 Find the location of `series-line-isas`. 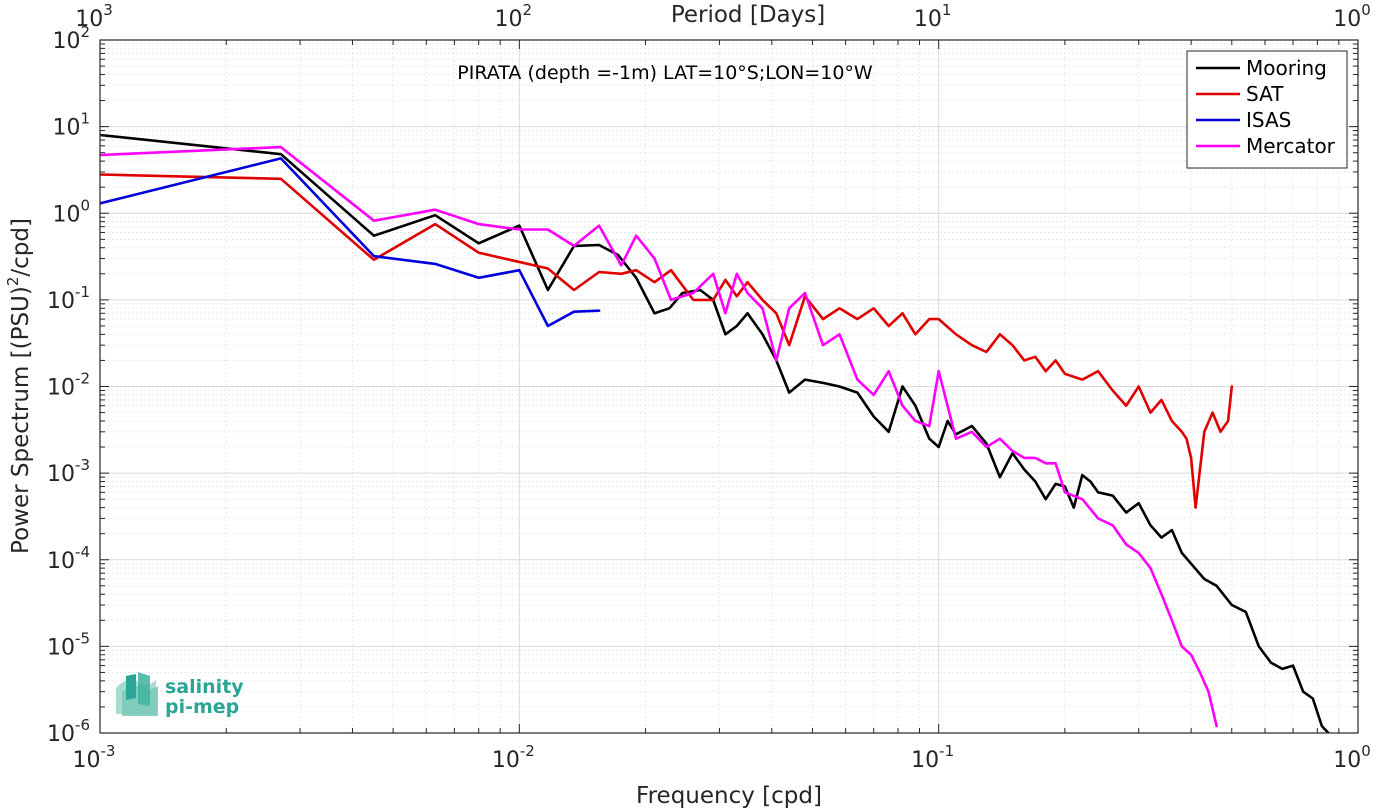

series-line-isas is located at coordinates (350, 242).